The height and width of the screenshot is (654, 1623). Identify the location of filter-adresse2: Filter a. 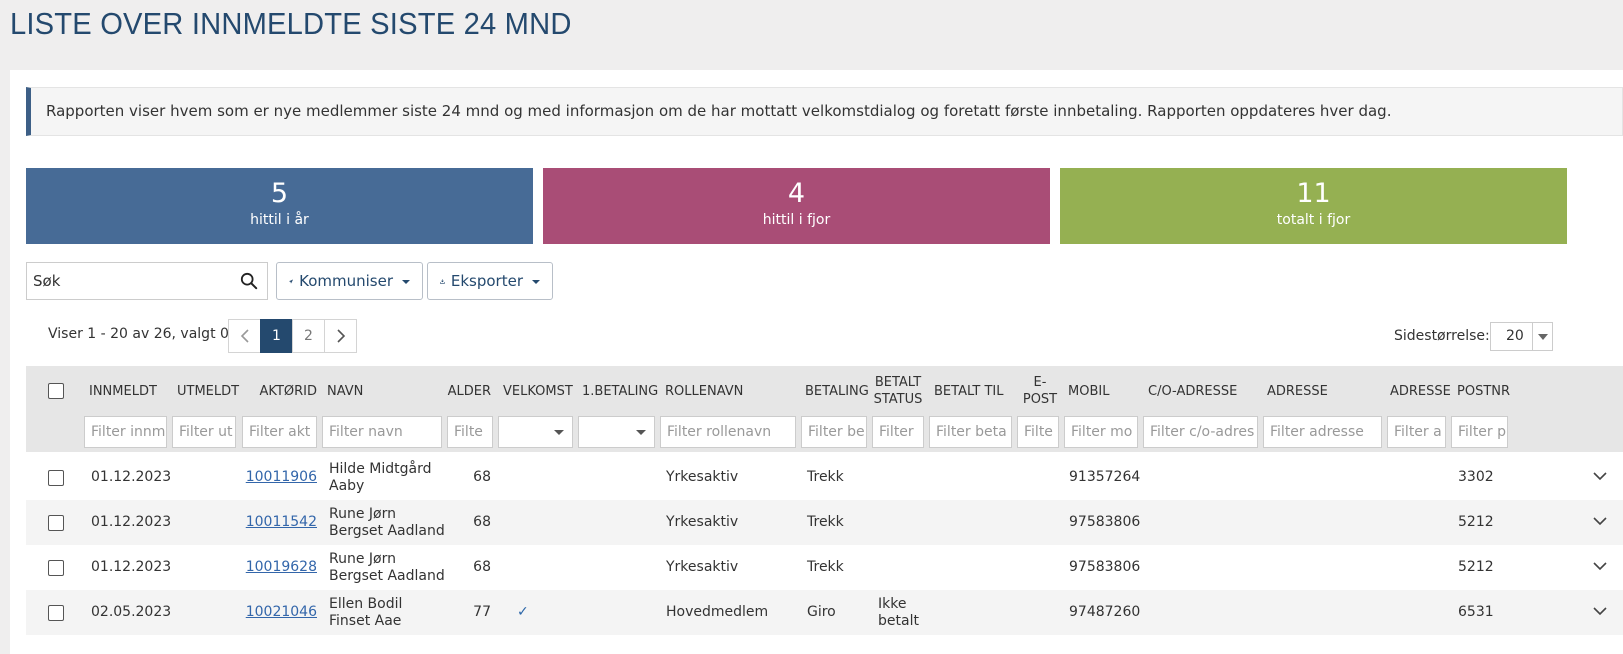
(1416, 432).